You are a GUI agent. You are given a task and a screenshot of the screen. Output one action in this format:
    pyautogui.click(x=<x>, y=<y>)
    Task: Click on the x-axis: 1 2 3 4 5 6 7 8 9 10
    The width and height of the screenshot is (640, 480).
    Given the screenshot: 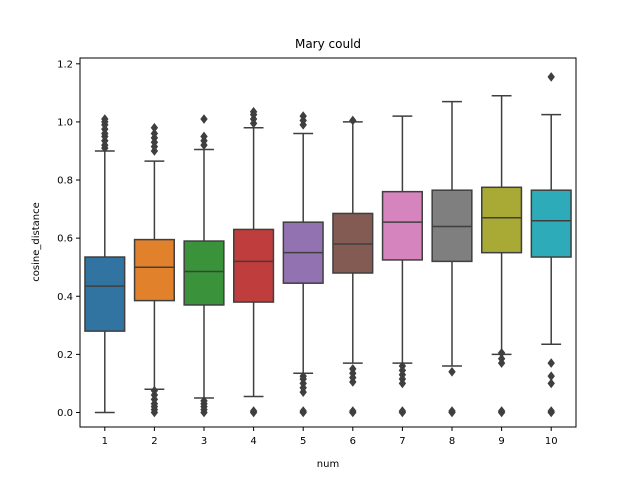 What is the action you would take?
    pyautogui.click(x=330, y=437)
    